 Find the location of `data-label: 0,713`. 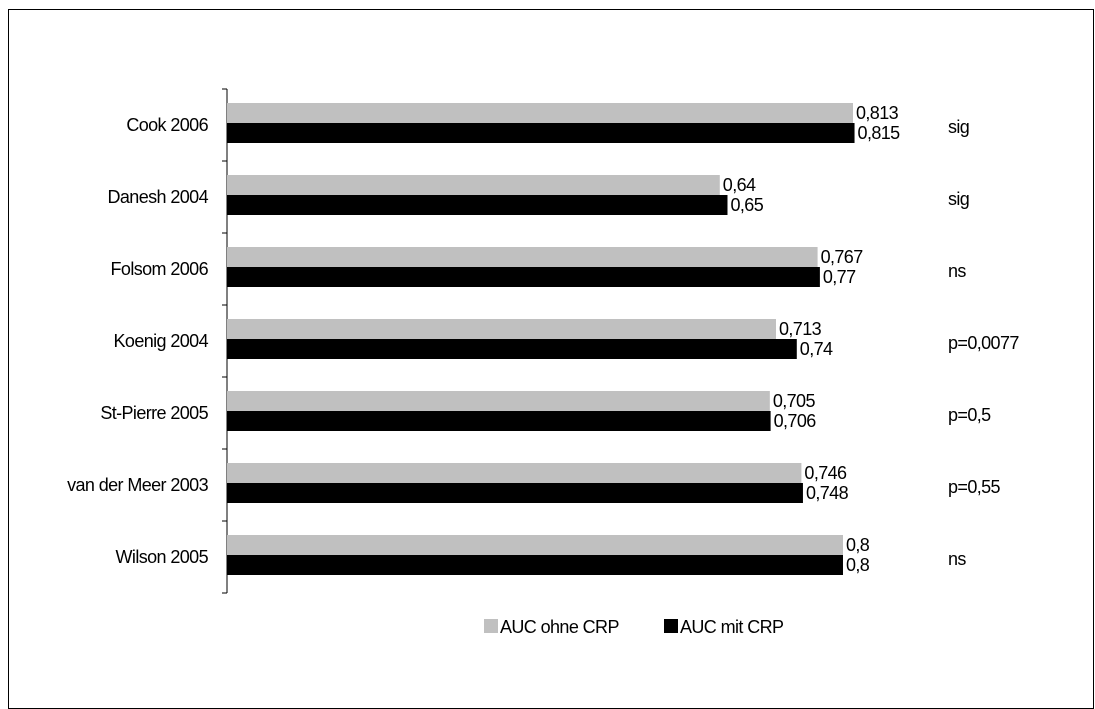

data-label: 0,713 is located at coordinates (800, 329).